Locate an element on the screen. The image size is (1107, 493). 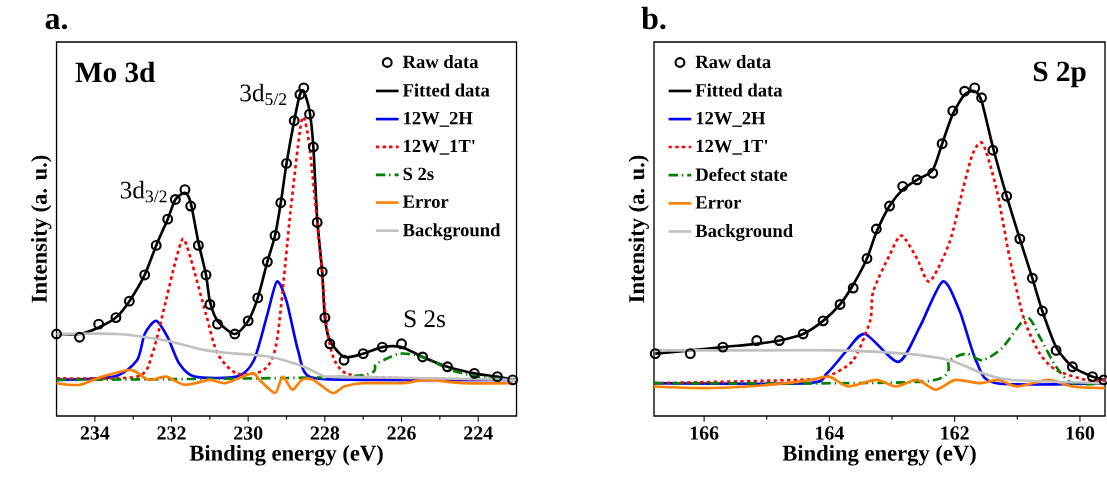
annotation: 3d$_{3/2}$ is located at coordinates (143, 191).